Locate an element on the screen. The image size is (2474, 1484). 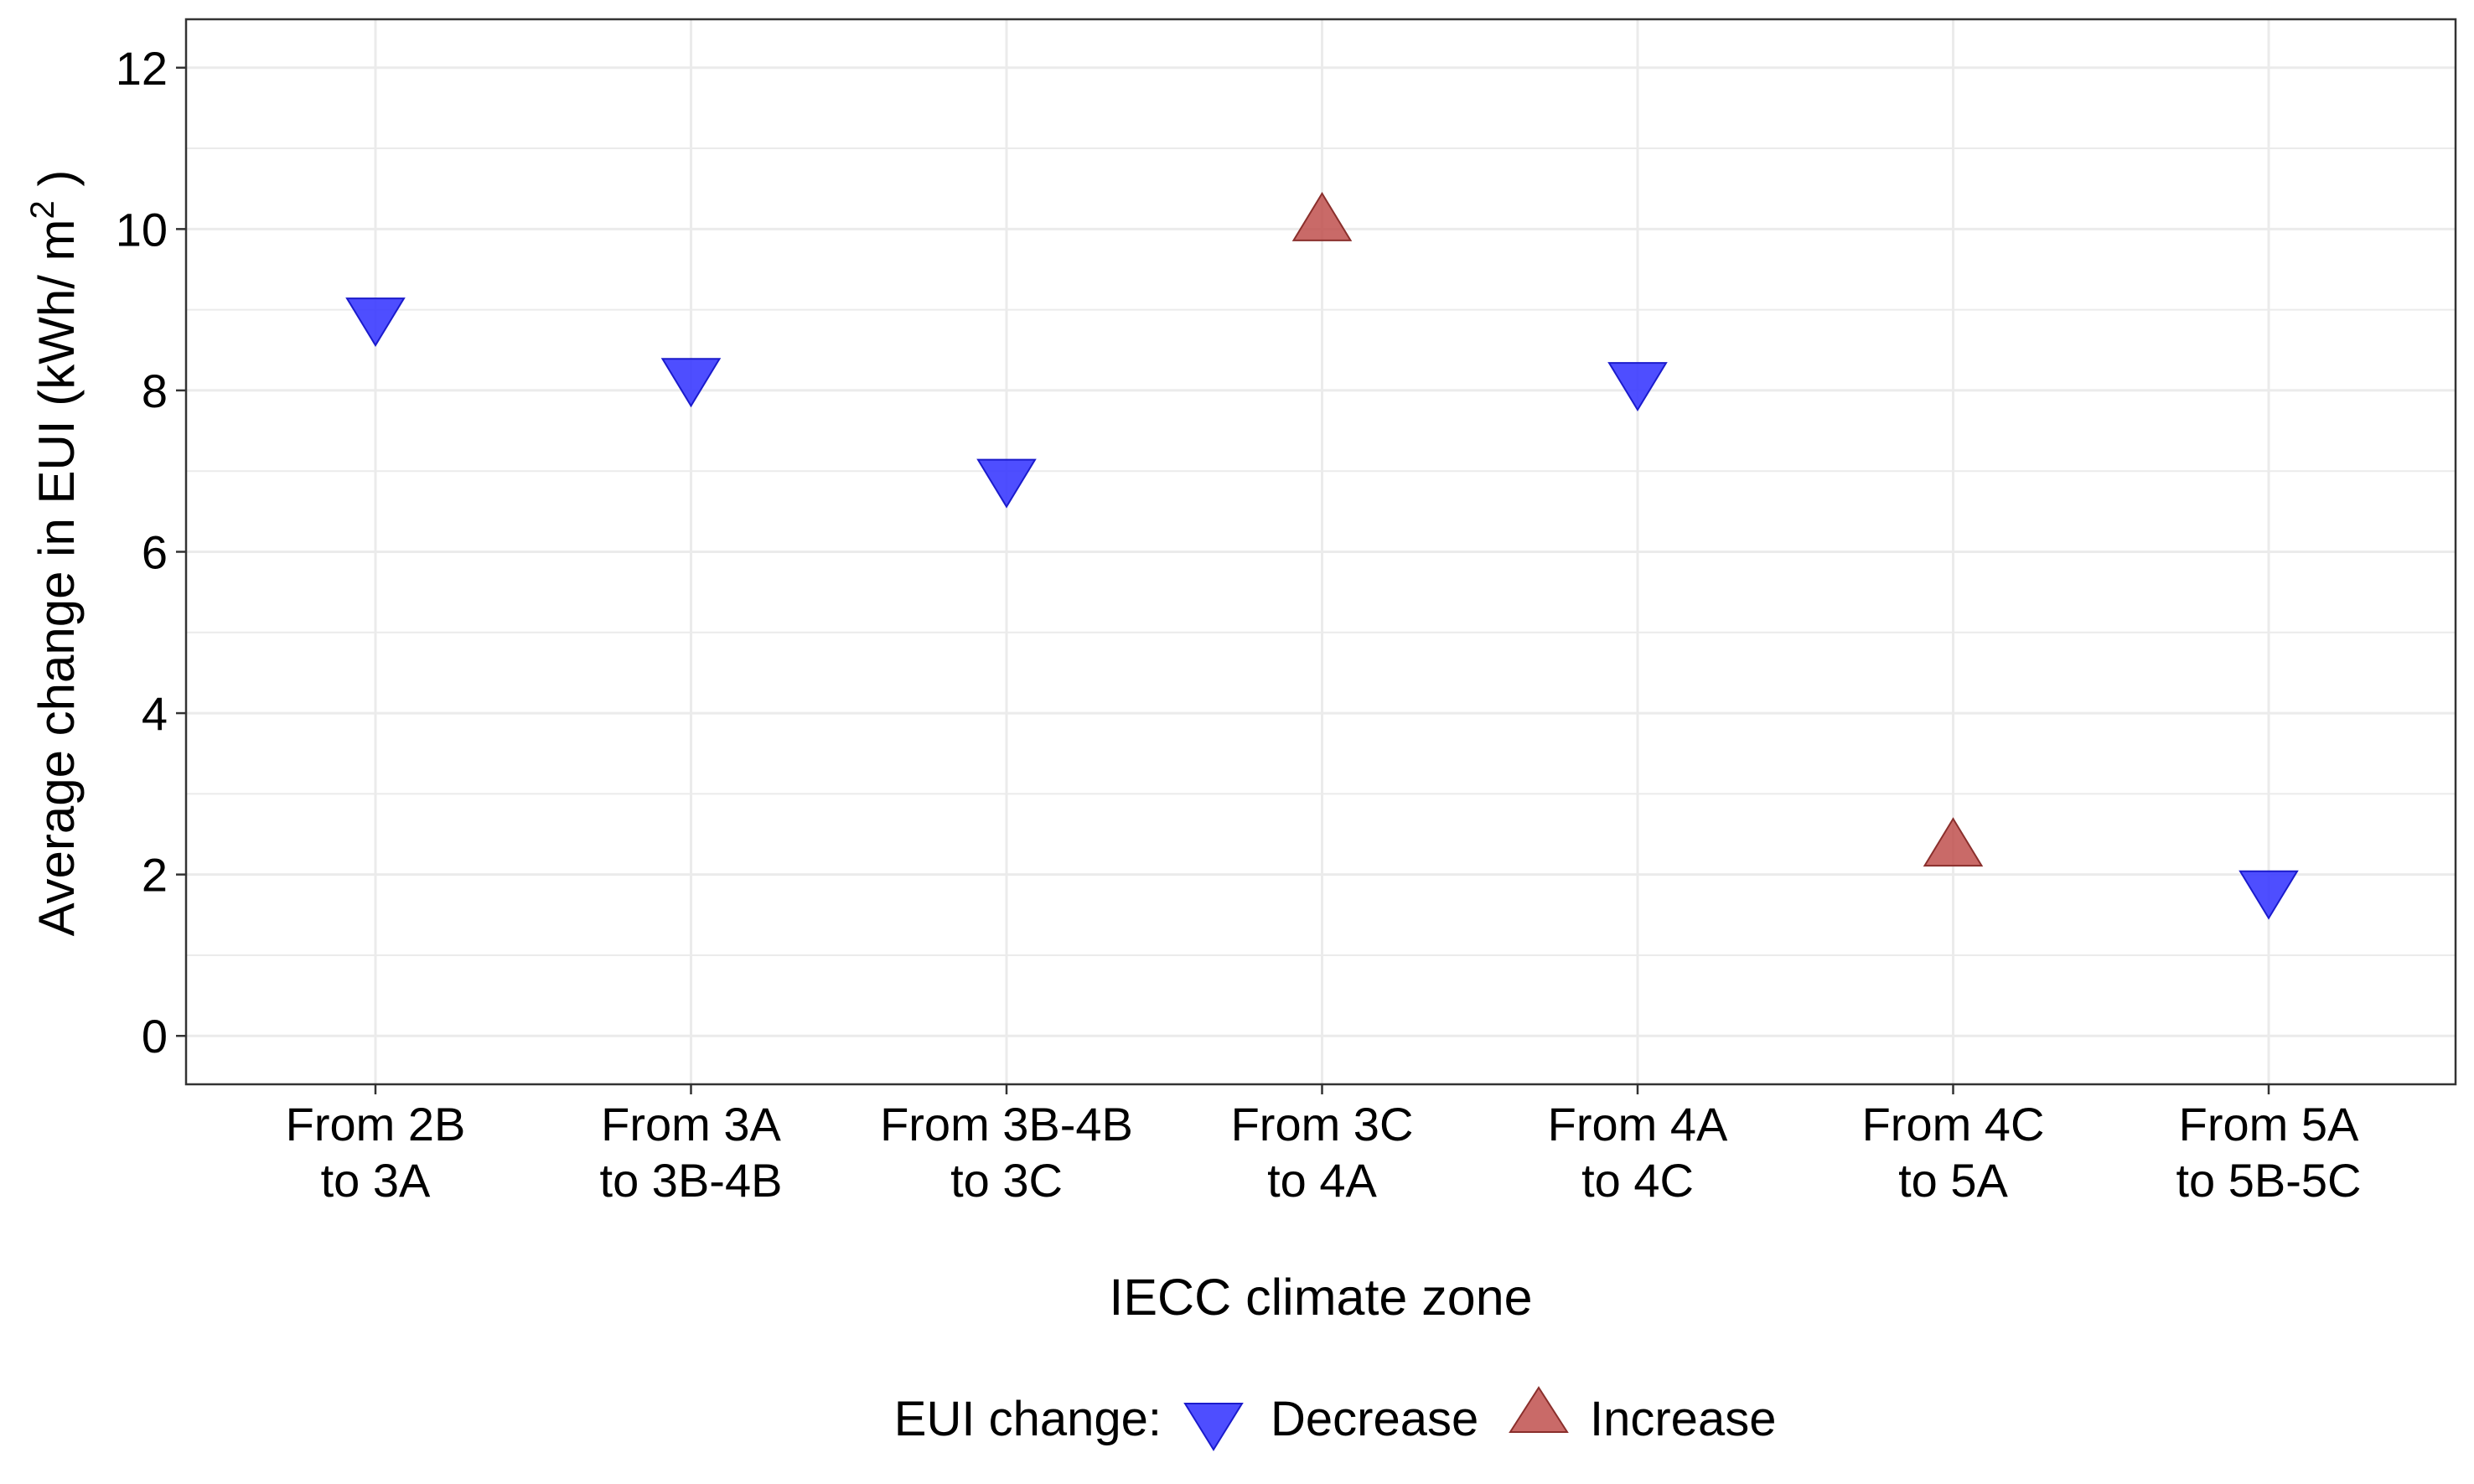
y-axis-label-text: Average change in EUI (kWh/ m is located at coordinates (57, 578).